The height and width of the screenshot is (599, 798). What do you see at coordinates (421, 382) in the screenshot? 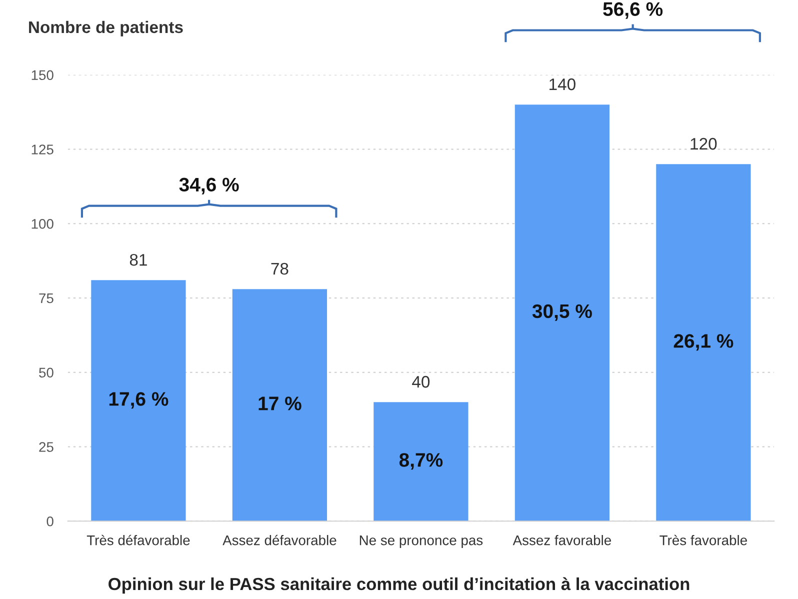
I see `data-label: 40` at bounding box center [421, 382].